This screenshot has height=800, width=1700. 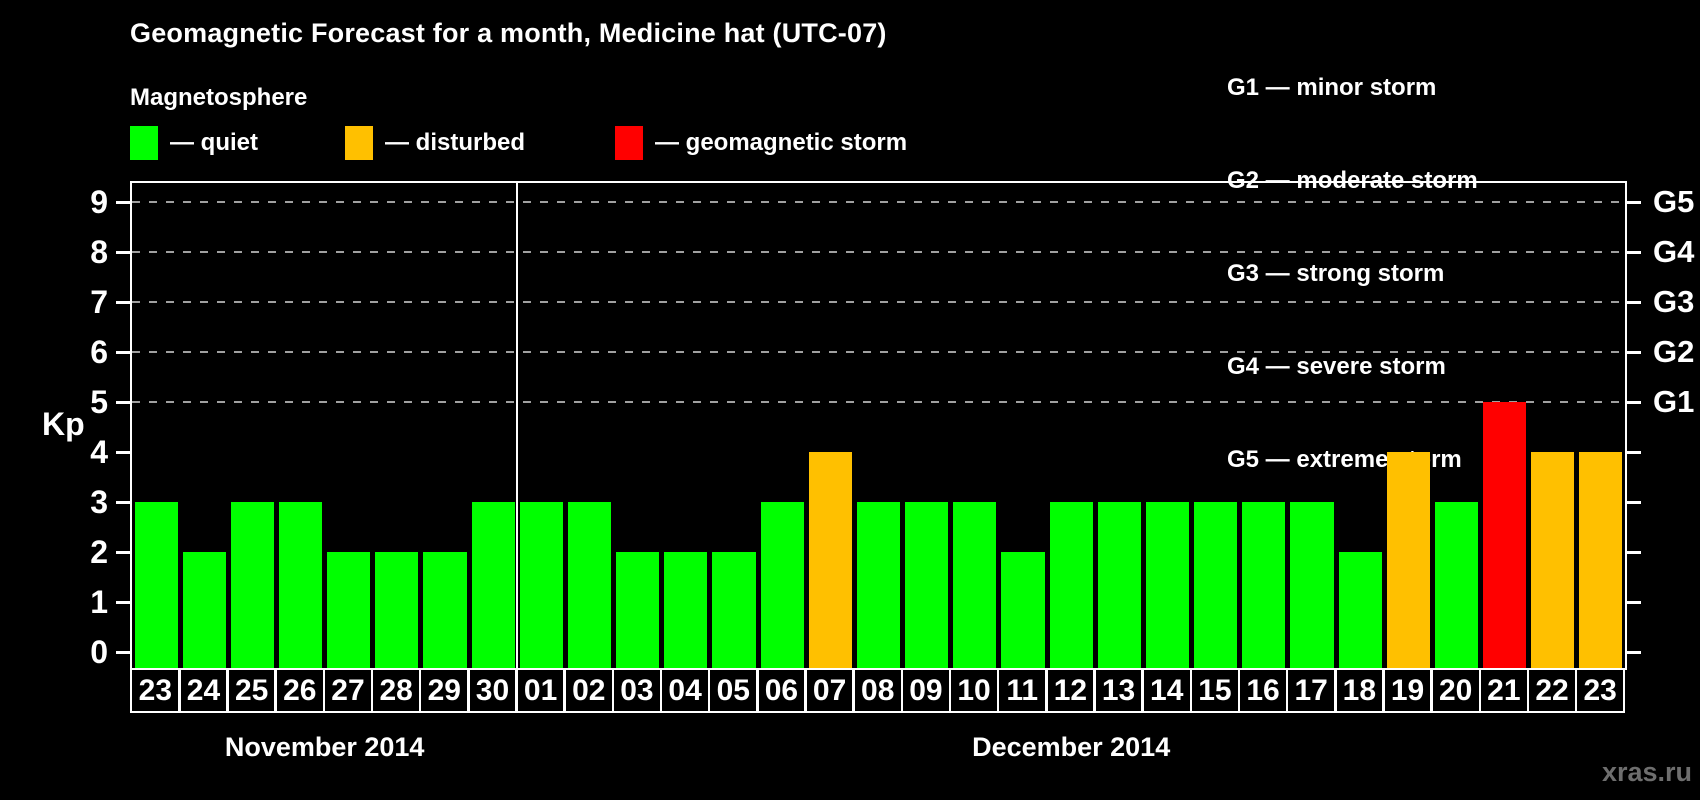 What do you see at coordinates (1455, 690) in the screenshot?
I see `day-label-20: 20` at bounding box center [1455, 690].